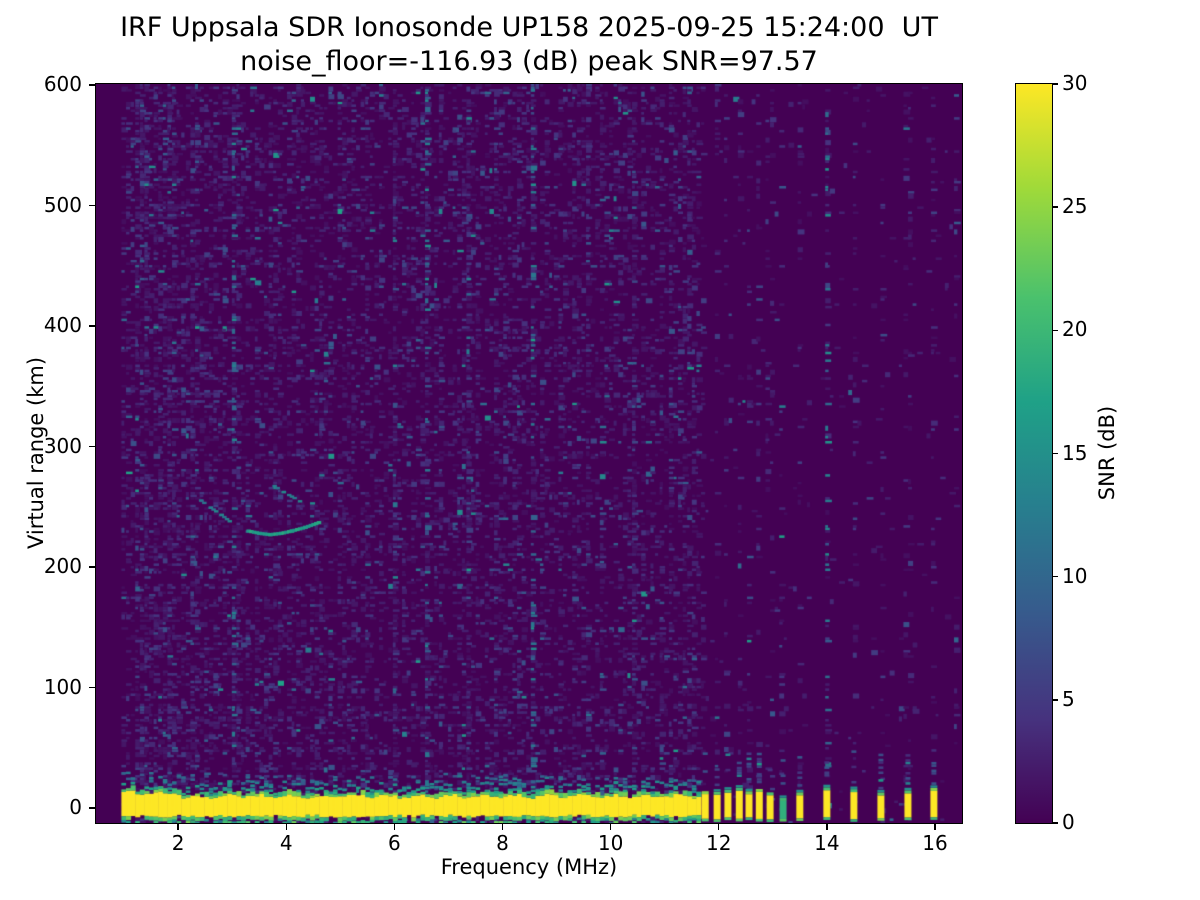 The width and height of the screenshot is (1200, 900). Describe the element at coordinates (1075, 575) in the screenshot. I see `colorbar-tick-label: 10` at that location.